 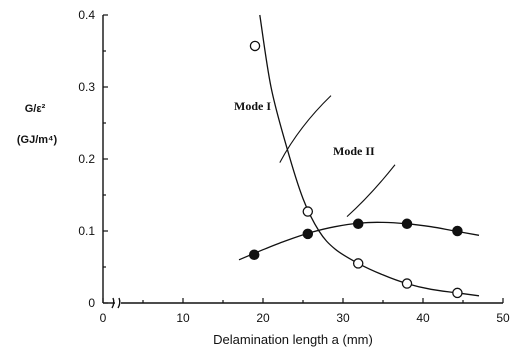 I want to click on mode-2-label: Mode II, so click(x=354, y=151).